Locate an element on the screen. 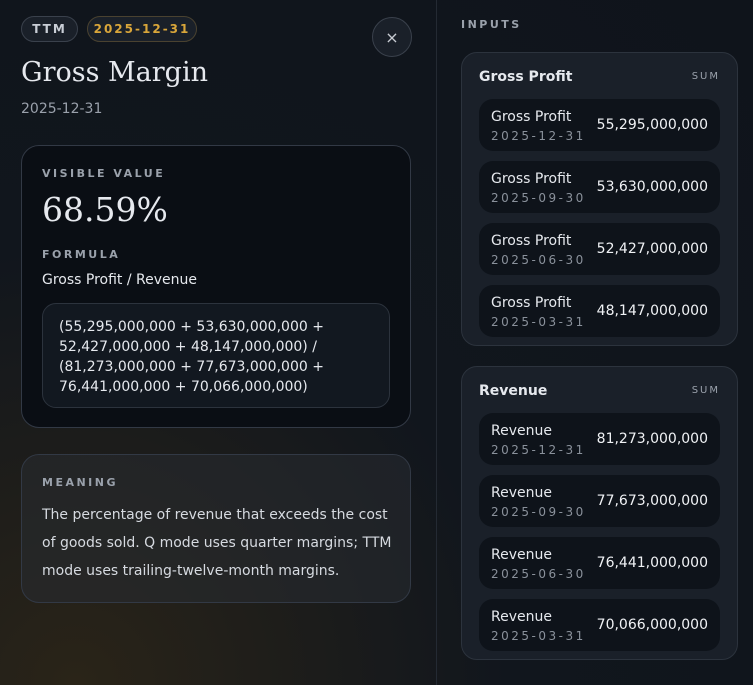 The image size is (753, 685). formula: Gross Profit / Revenue is located at coordinates (120, 280).